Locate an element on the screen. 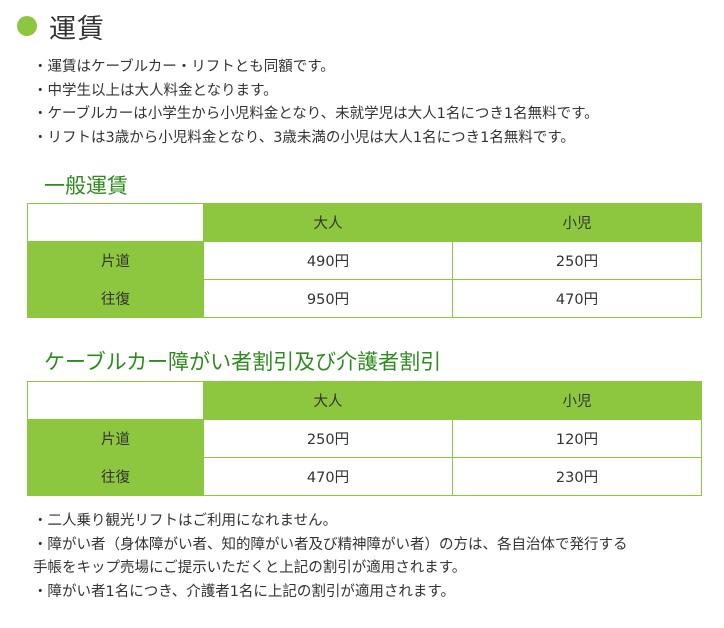 The width and height of the screenshot is (724, 628). footer-note-line: 手帳をキップ売場にご提示いただくと上記の割引が適用されます。 is located at coordinates (250, 568).